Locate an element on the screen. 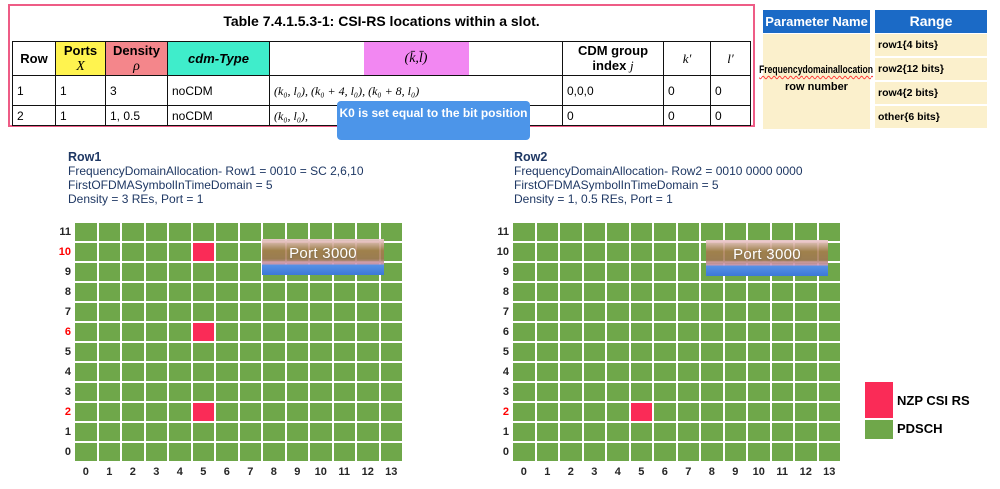  pdsch-swatch is located at coordinates (879, 429).